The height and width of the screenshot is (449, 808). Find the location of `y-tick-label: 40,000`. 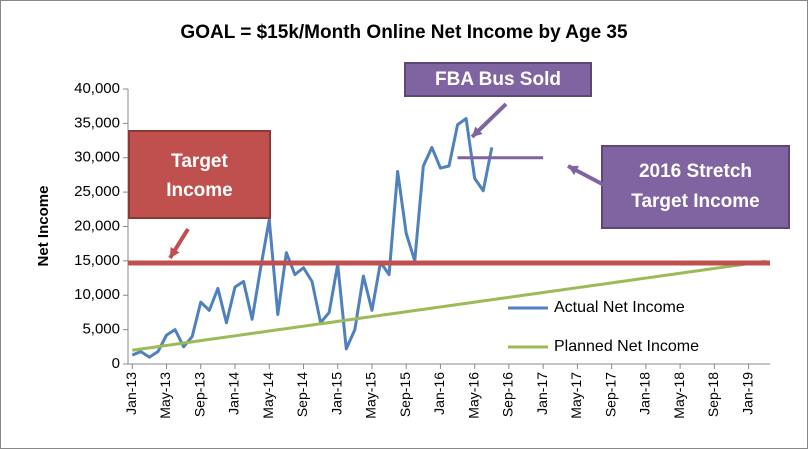

y-tick-label: 40,000 is located at coordinates (97, 88).